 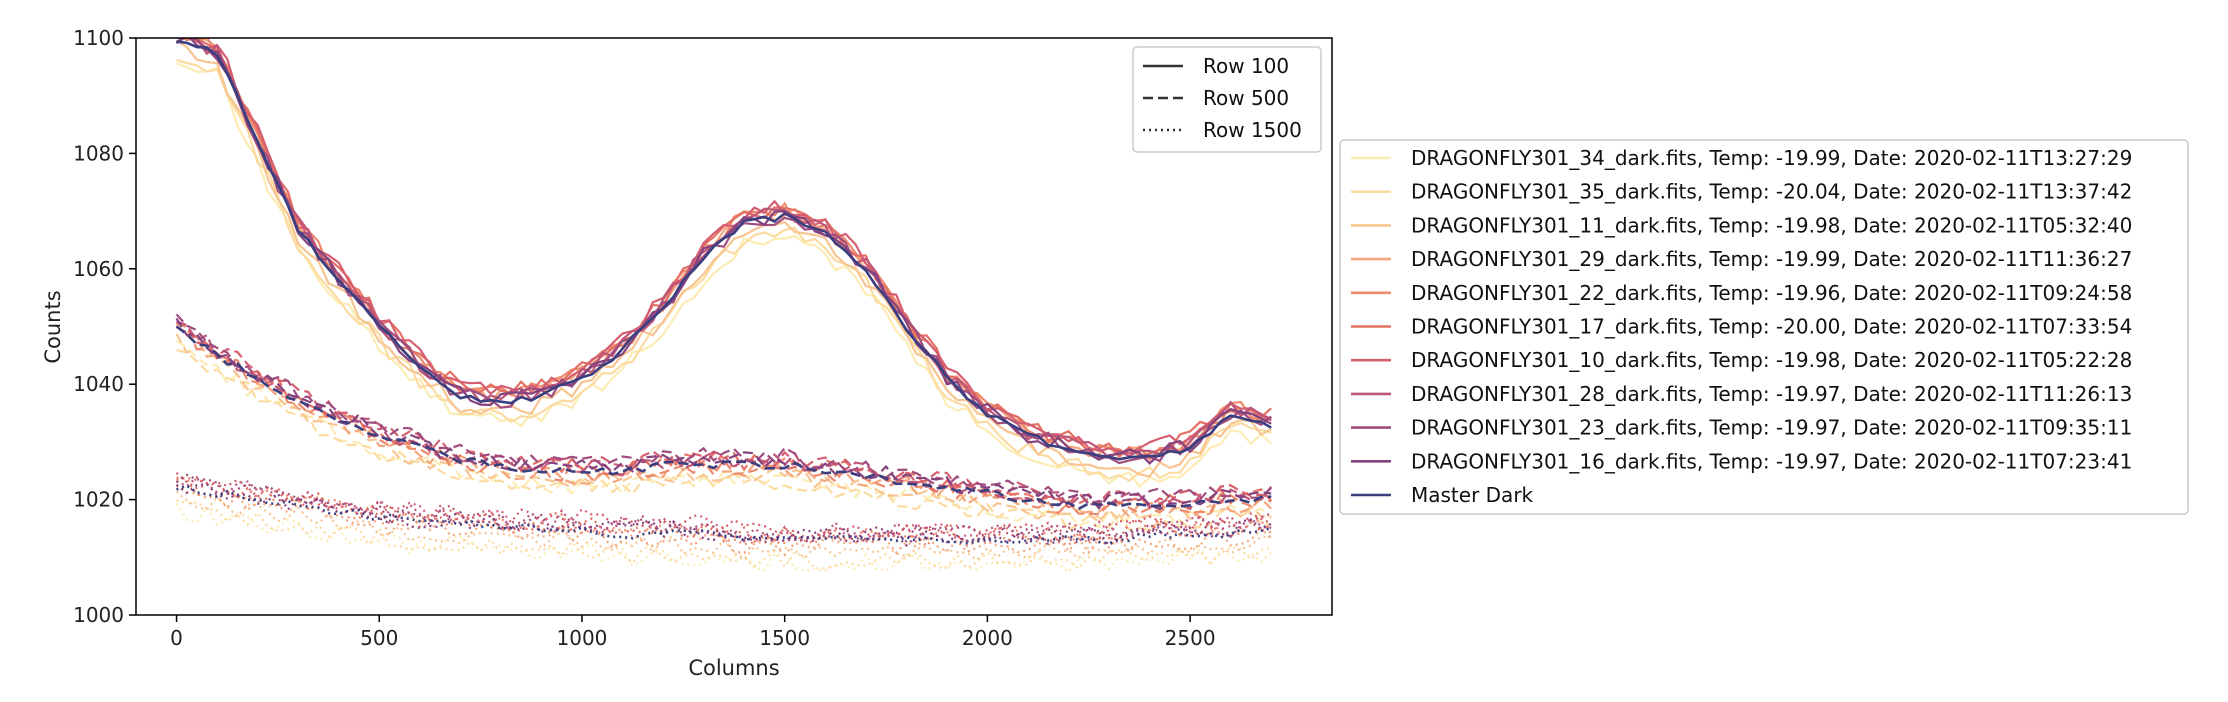 I want to click on x-tick-label: 1000, so click(x=582, y=638).